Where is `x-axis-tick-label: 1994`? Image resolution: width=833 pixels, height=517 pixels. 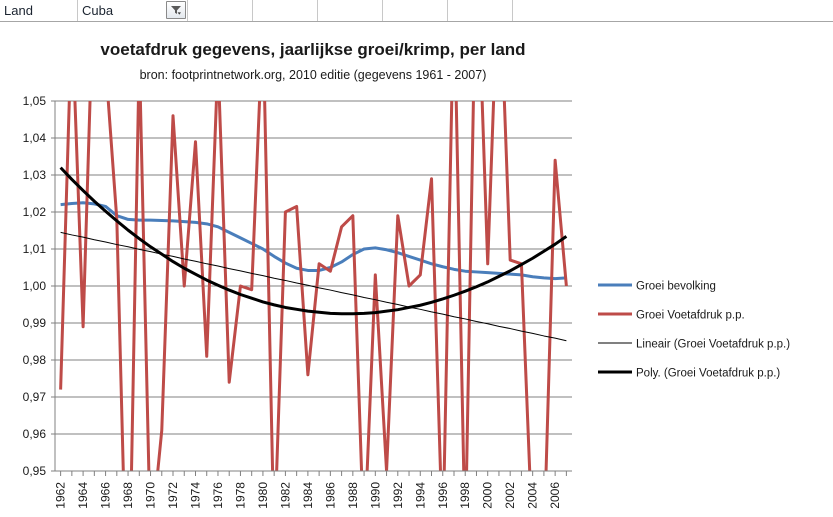
x-axis-tick-label: 1994 is located at coordinates (420, 495).